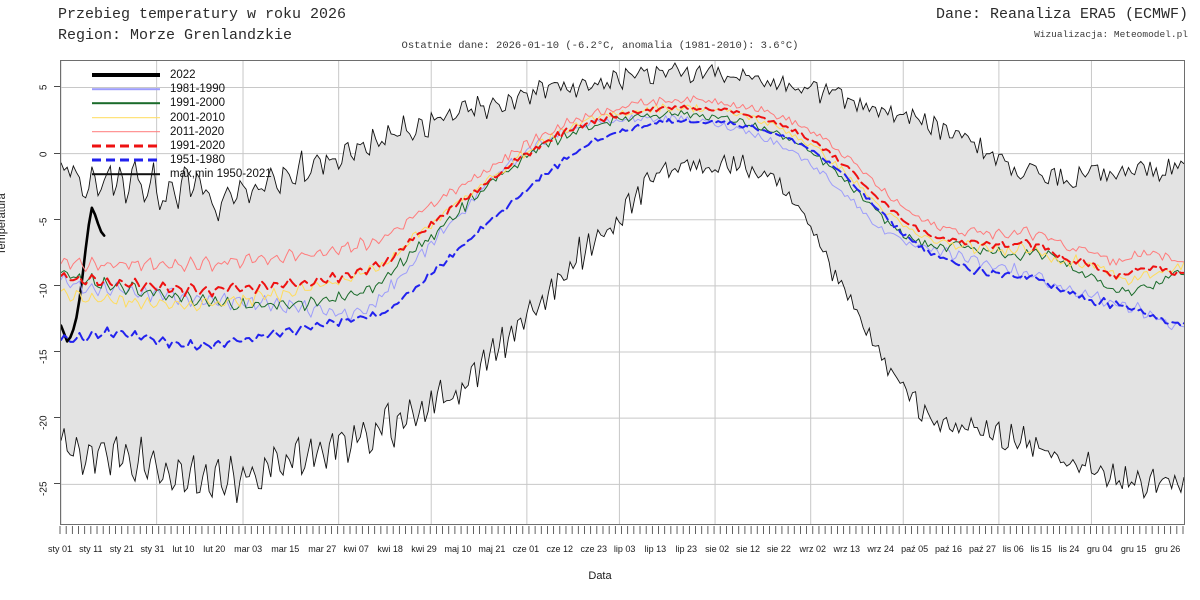 The image size is (1200, 600). What do you see at coordinates (60, 549) in the screenshot?
I see `x-axis-tick-label: sty 01` at bounding box center [60, 549].